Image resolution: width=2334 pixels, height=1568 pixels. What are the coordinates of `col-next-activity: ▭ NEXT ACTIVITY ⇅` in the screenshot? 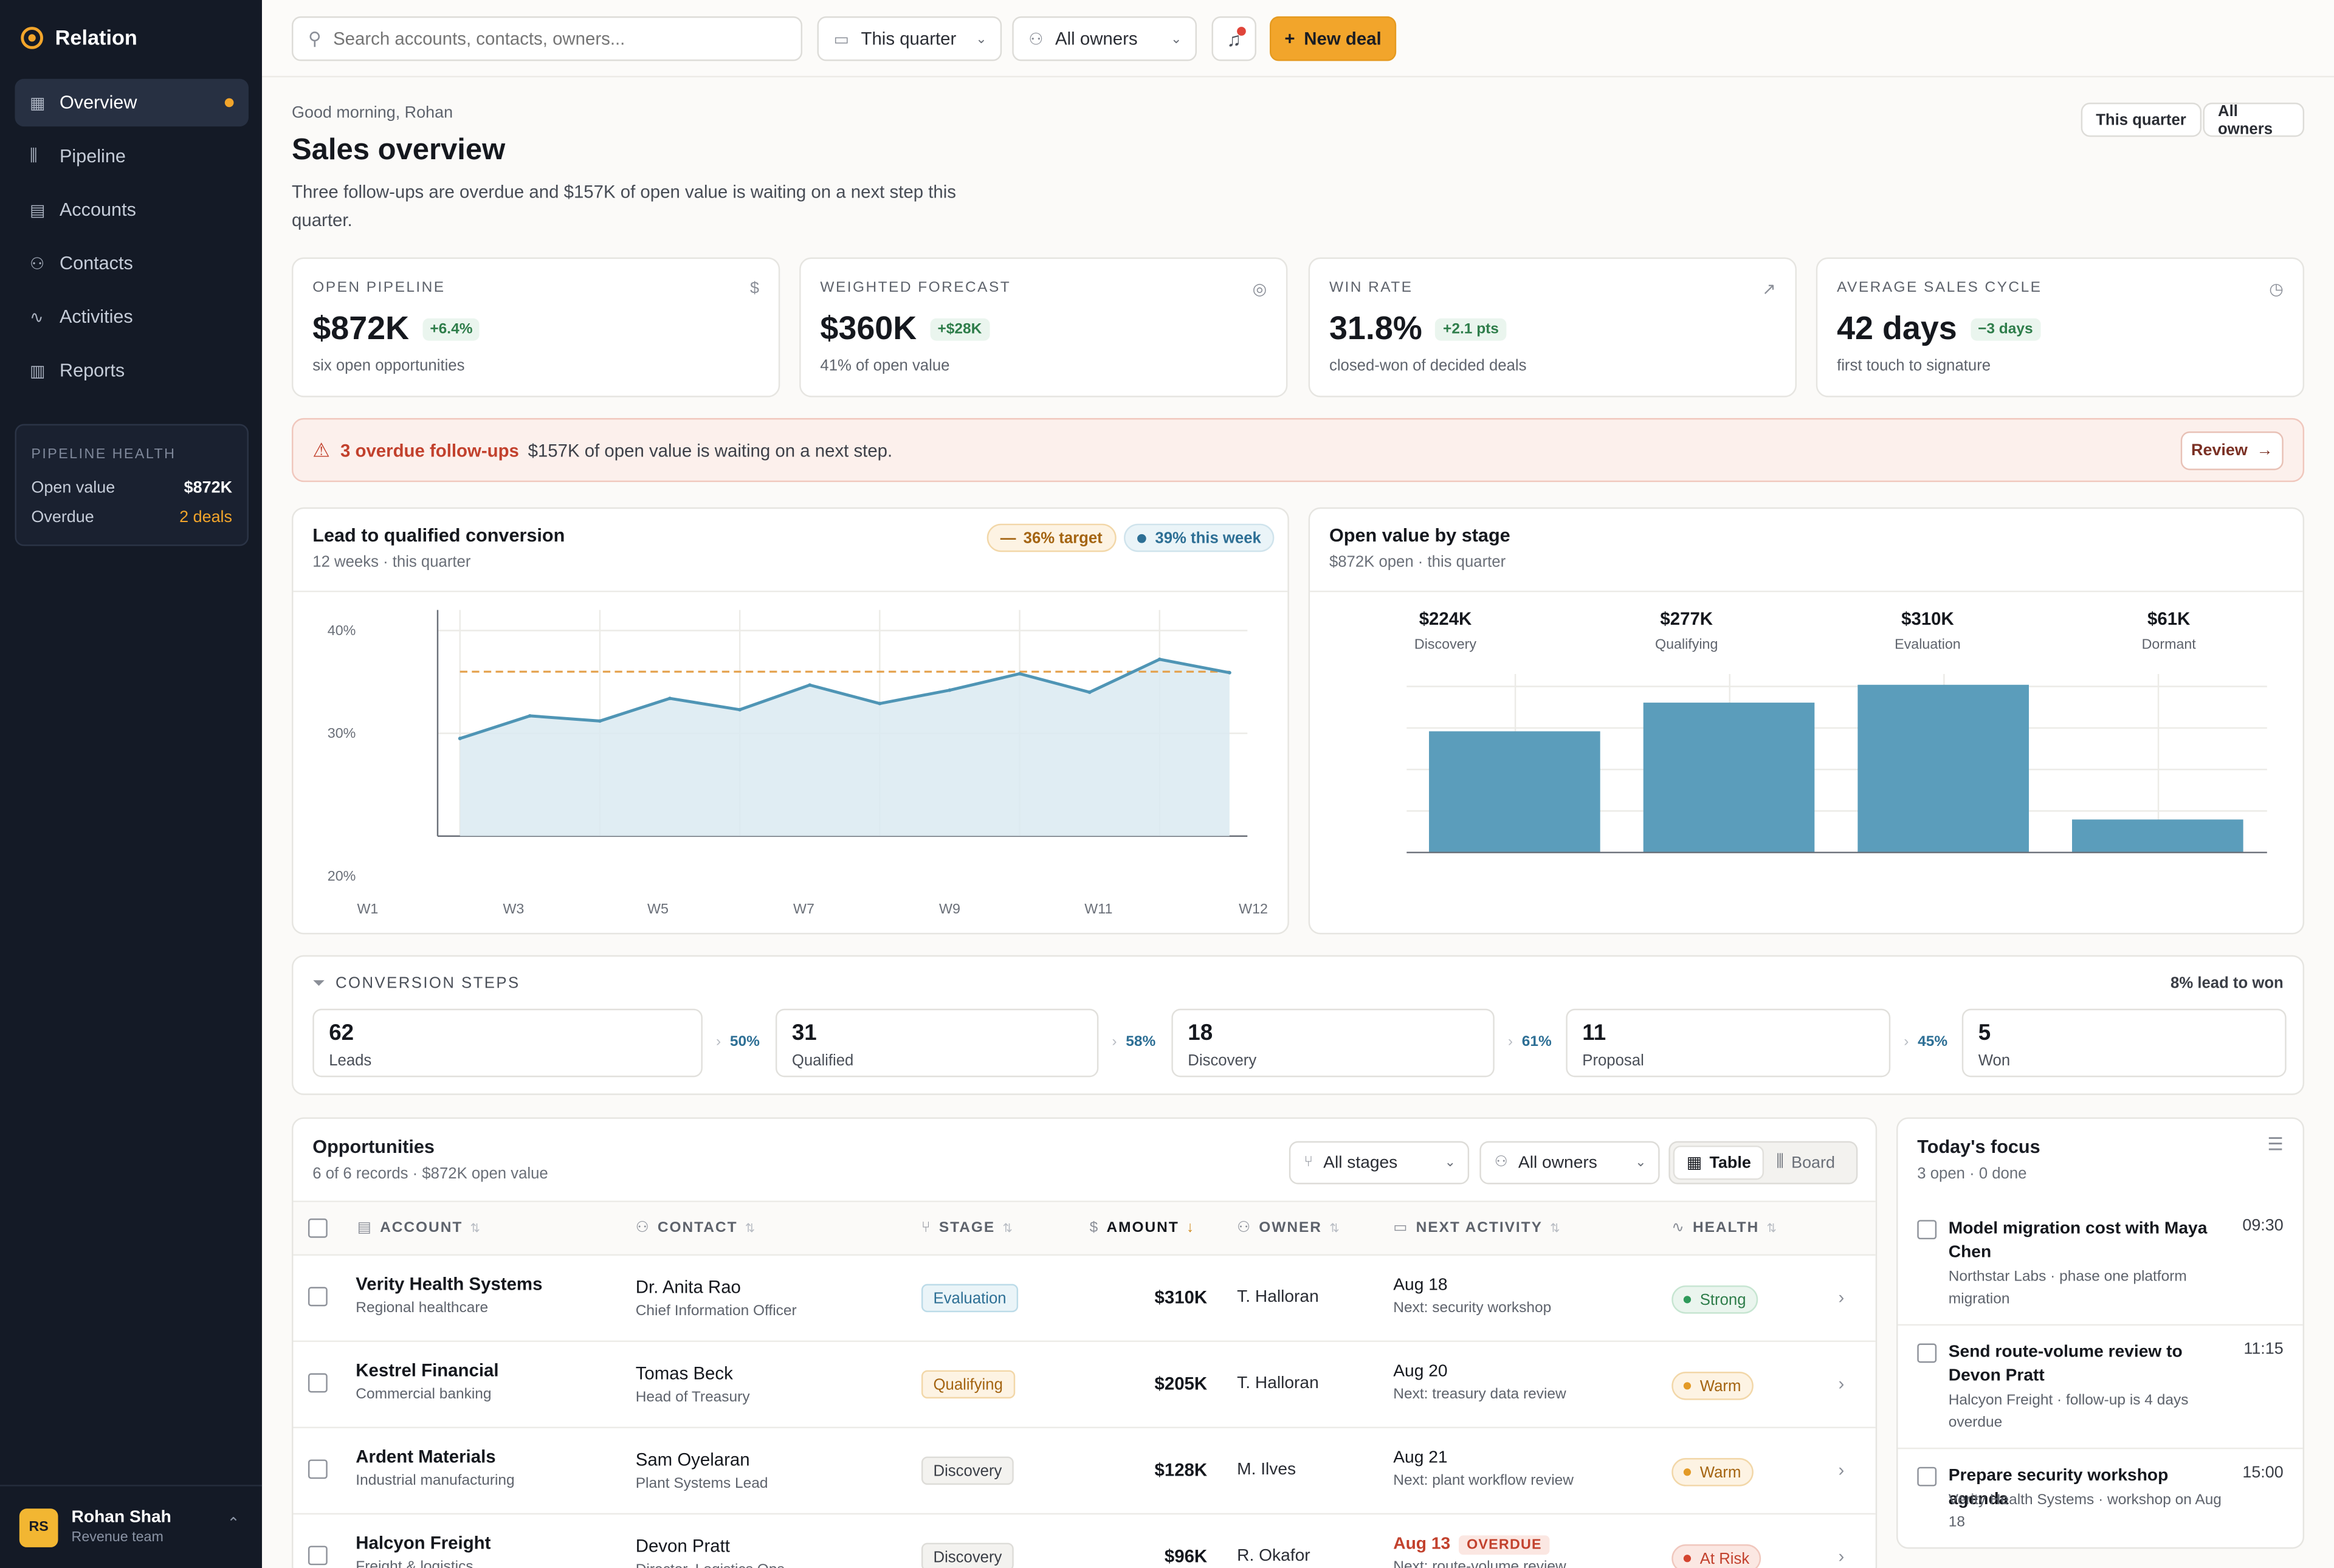 It's located at (1477, 1228).